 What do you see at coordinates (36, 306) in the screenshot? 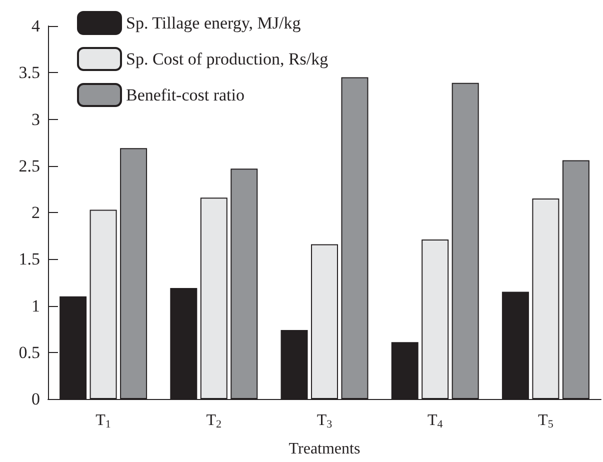
I see `y-tick-label: 1` at bounding box center [36, 306].